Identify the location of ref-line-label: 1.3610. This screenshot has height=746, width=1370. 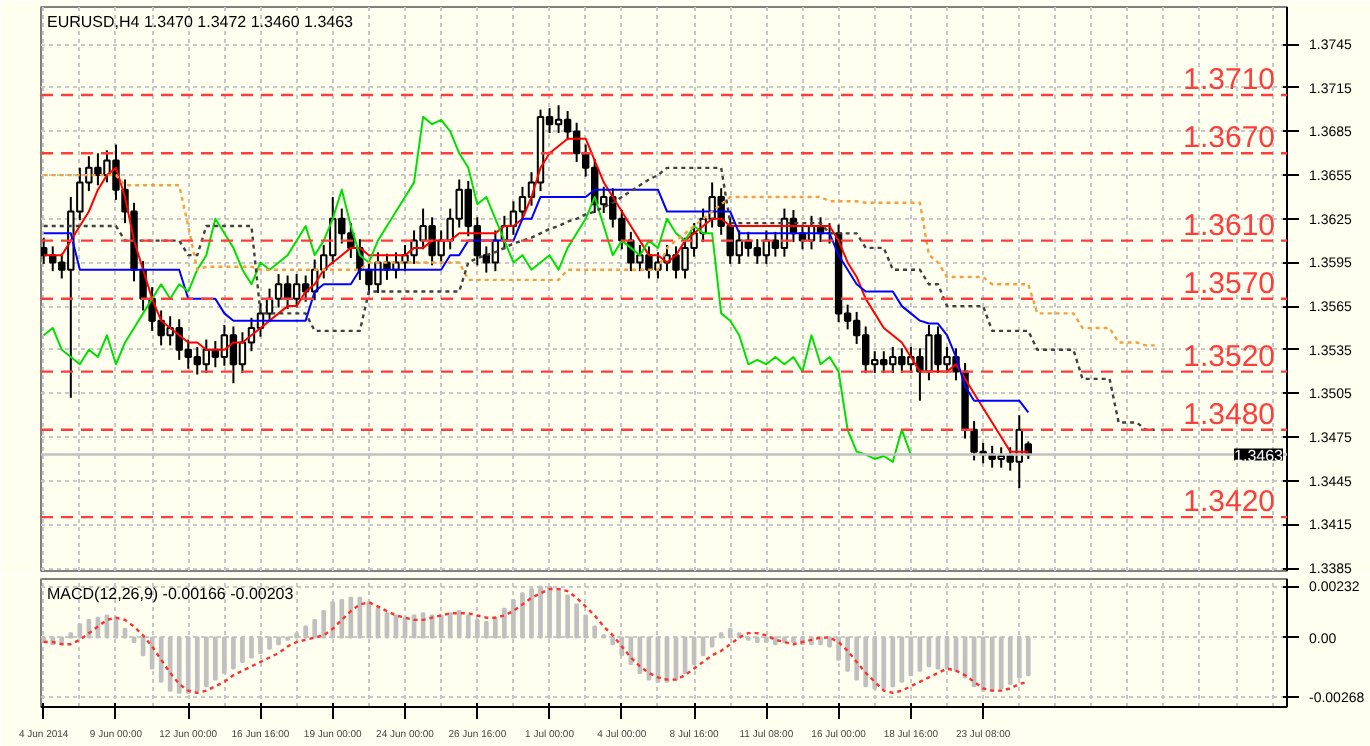
(1229, 225).